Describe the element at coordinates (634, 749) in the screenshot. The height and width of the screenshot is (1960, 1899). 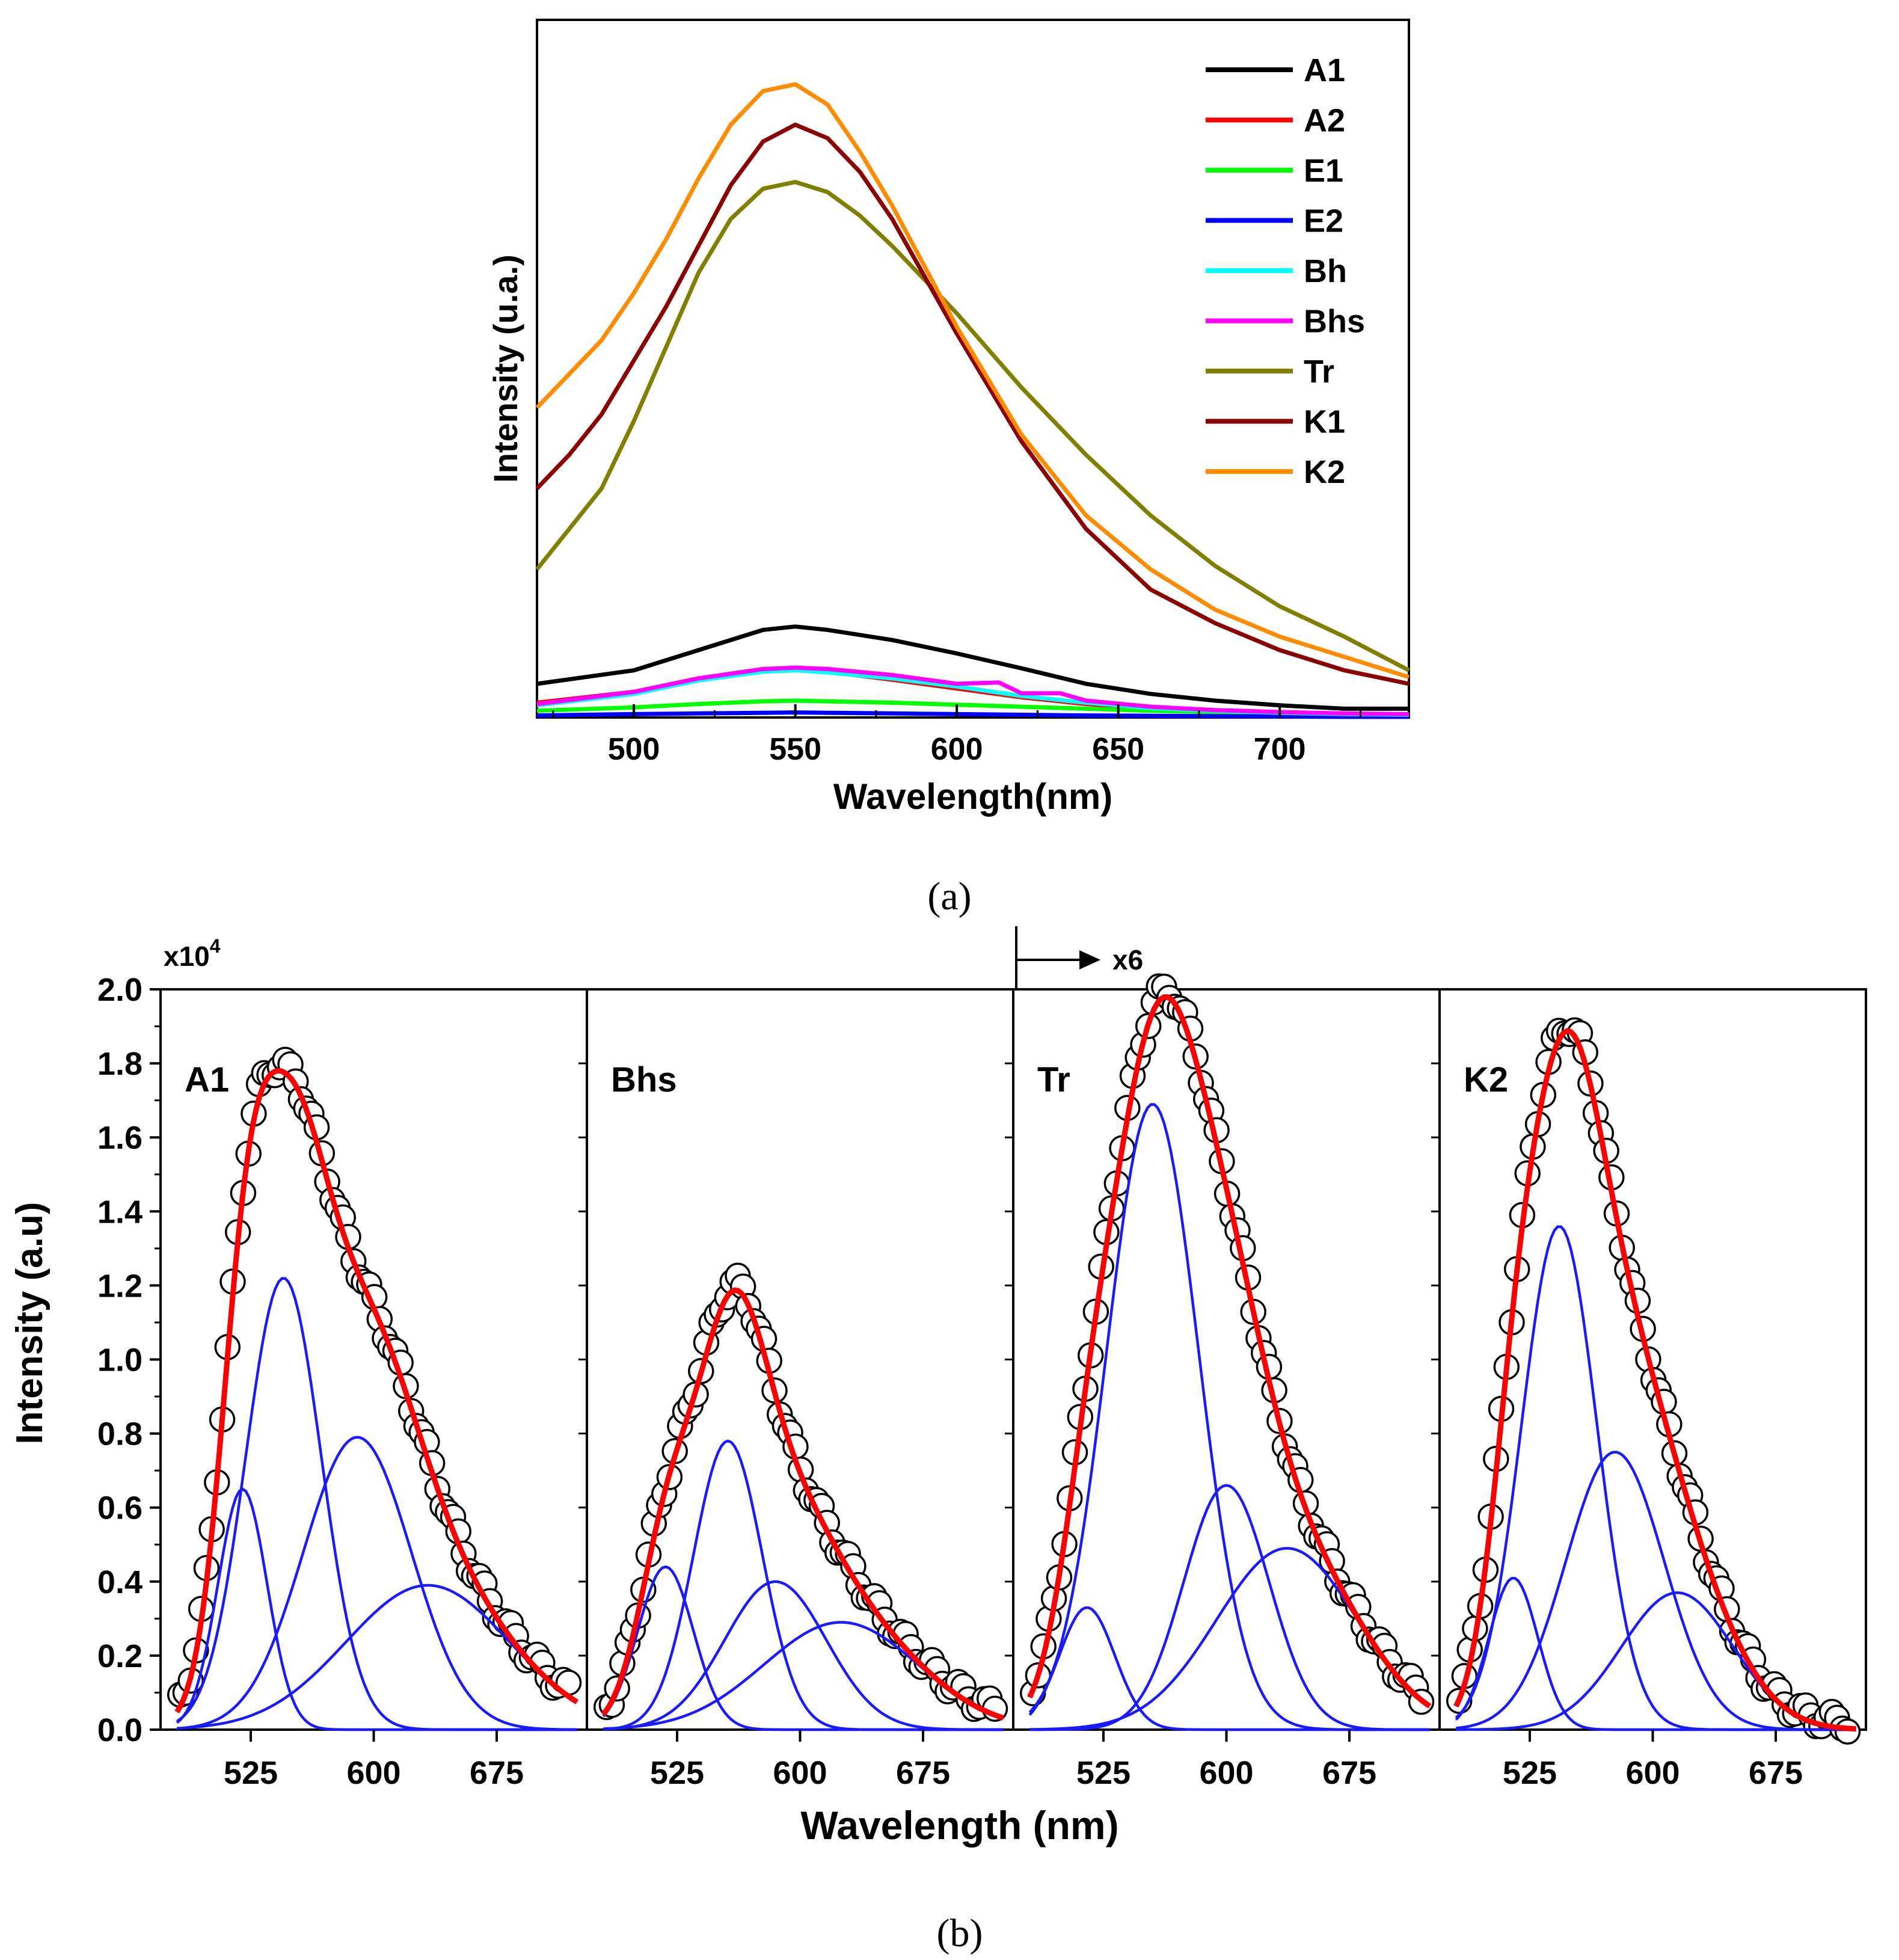
I see `x-tick-label: 500` at that location.